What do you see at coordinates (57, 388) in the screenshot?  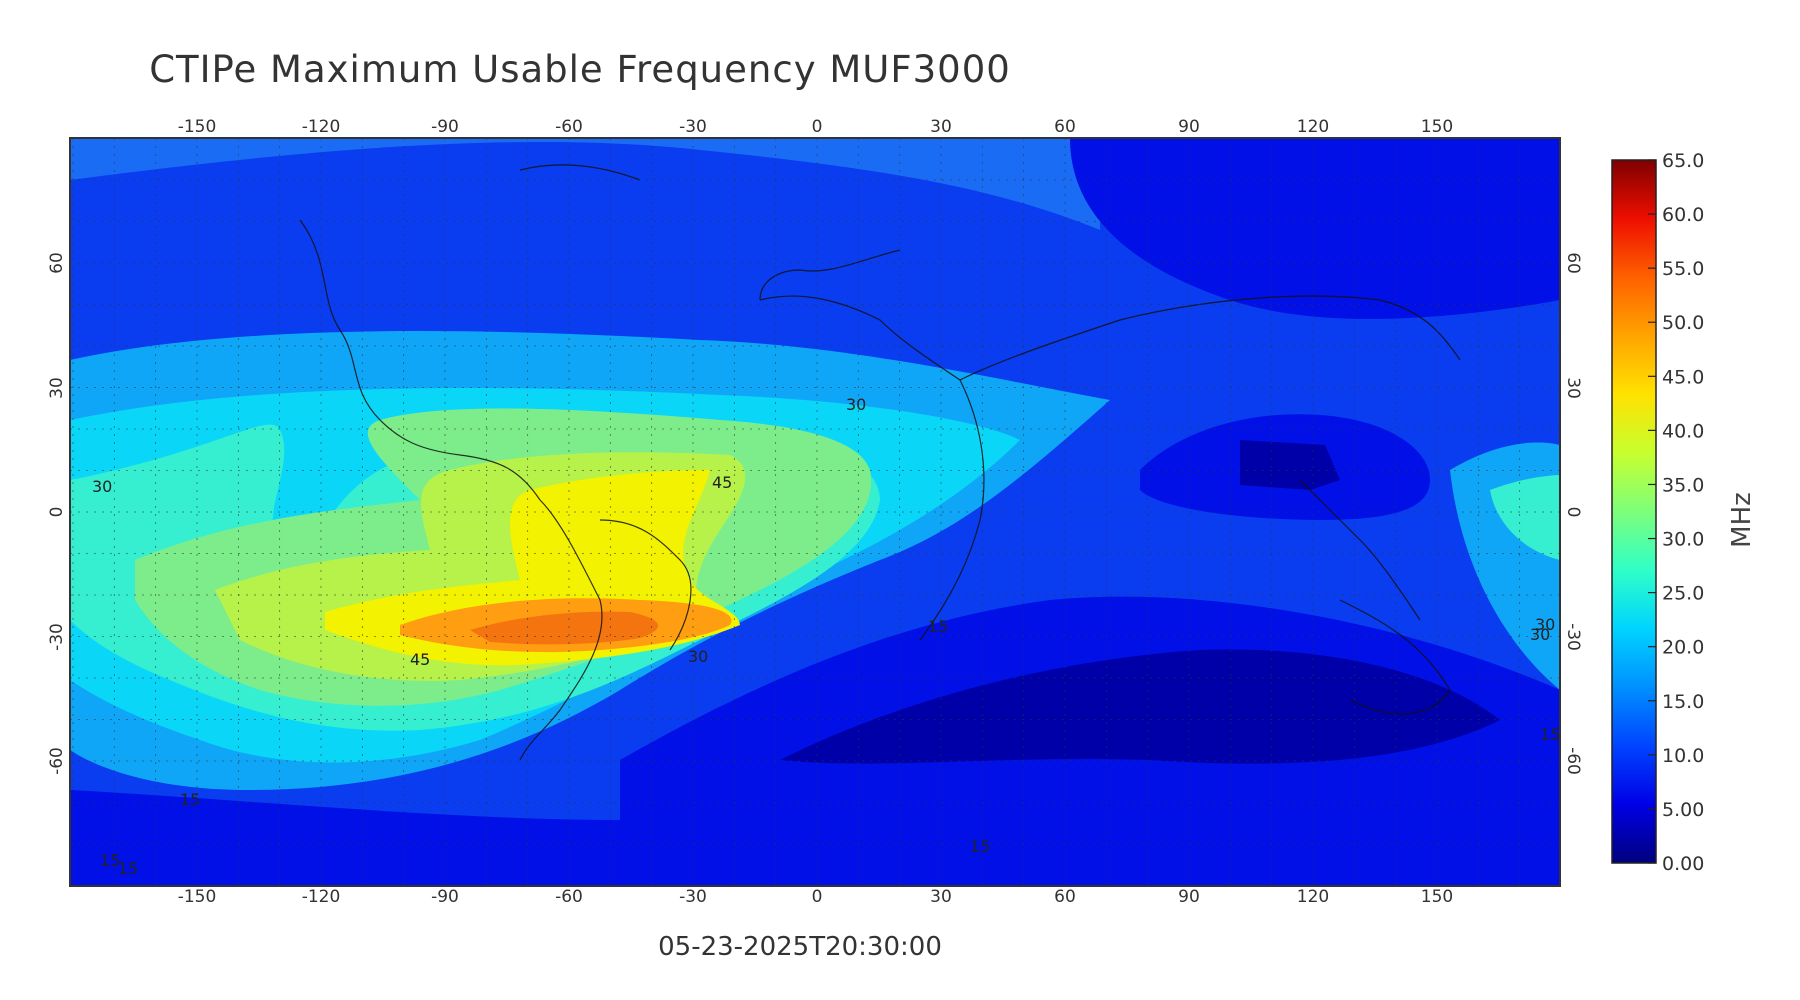 I see `lat-tick-left-30: 30` at bounding box center [57, 388].